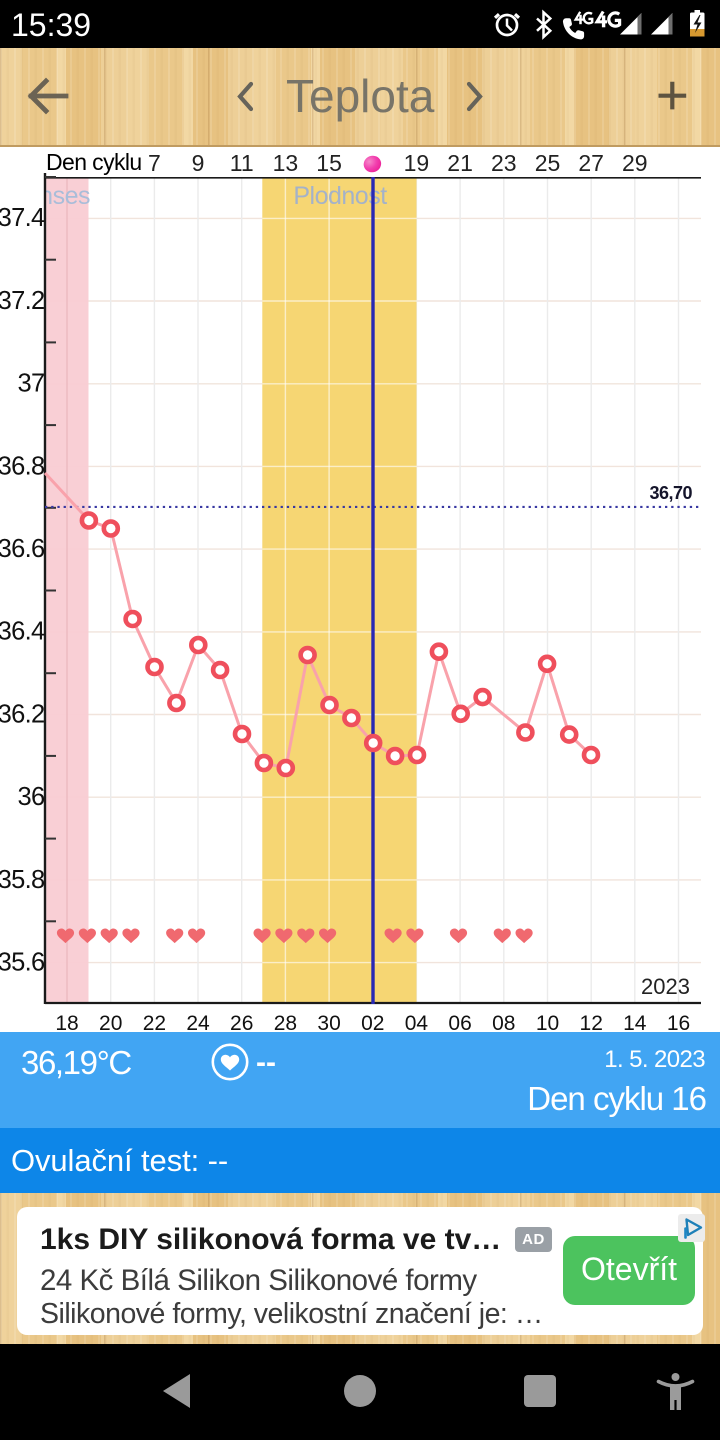  I want to click on svg-text: 29, so click(635, 163).